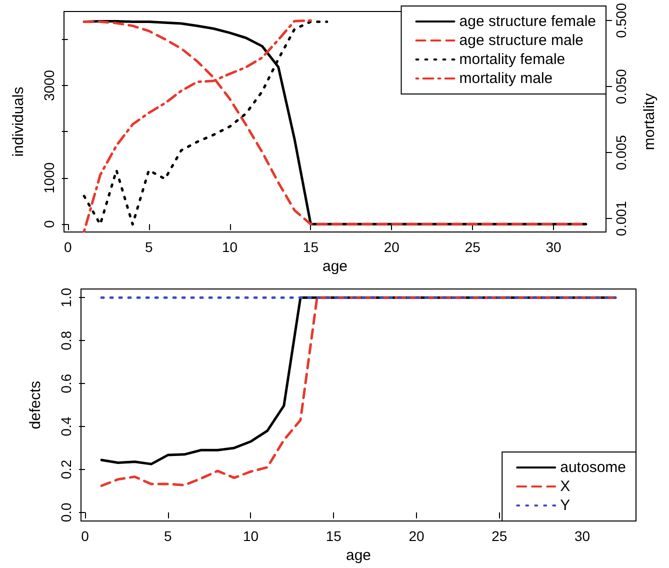  What do you see at coordinates (35, 405) in the screenshot?
I see `y-axis-title: defects` at bounding box center [35, 405].